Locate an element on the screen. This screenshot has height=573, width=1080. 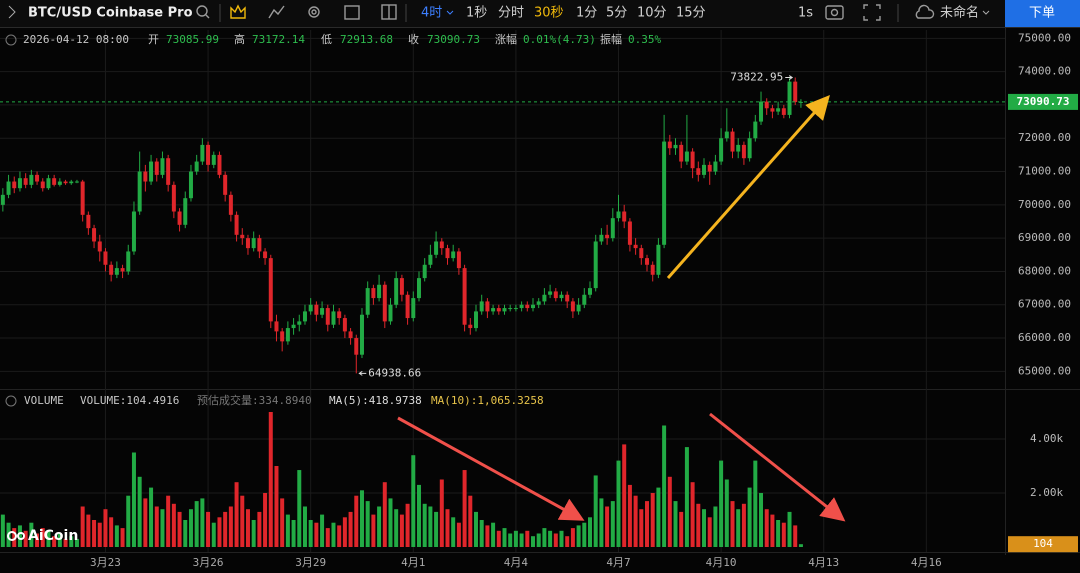
search-icon is located at coordinates (202, 11).